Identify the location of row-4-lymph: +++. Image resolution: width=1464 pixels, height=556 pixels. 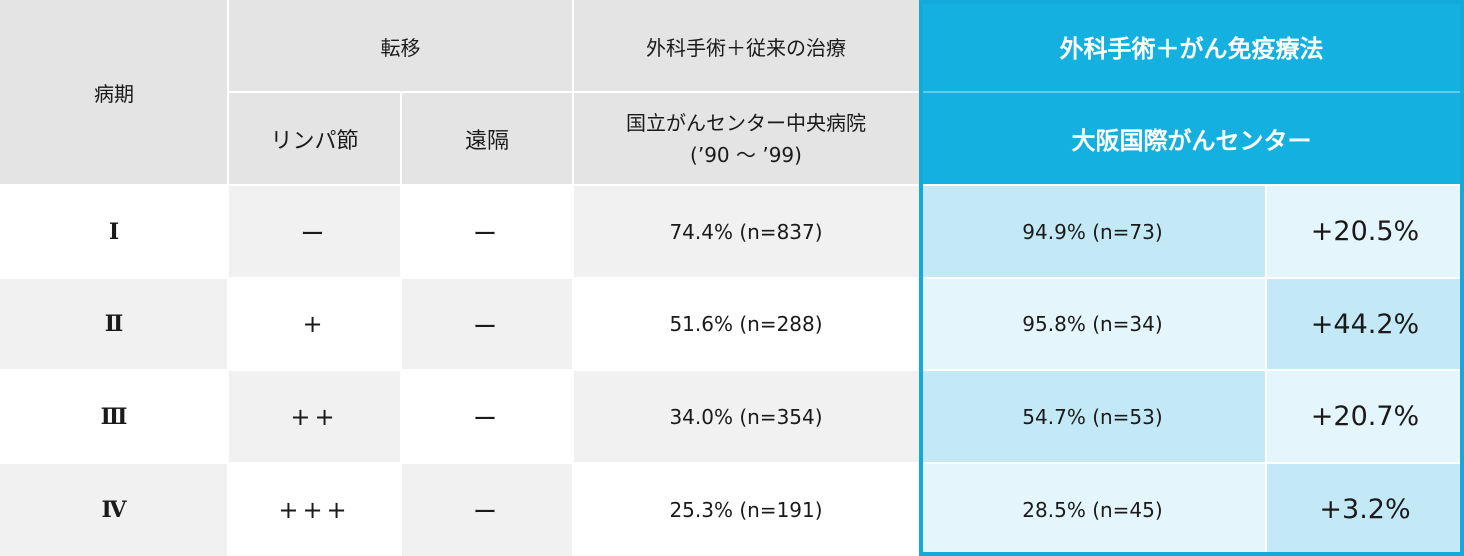
(314, 509).